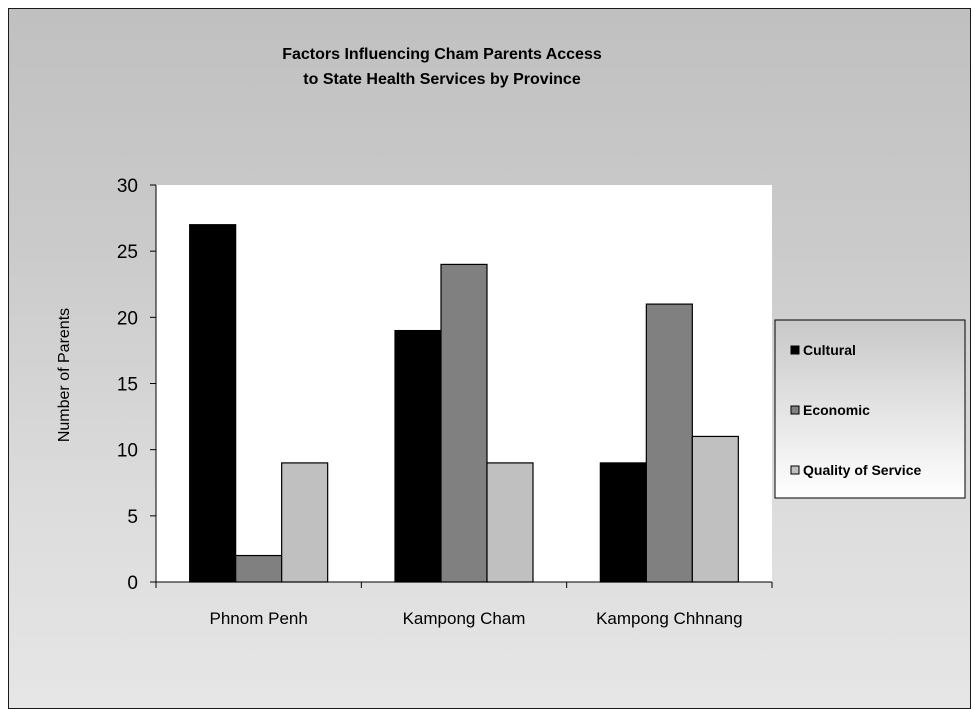 This screenshot has height=709, width=973. What do you see at coordinates (127, 186) in the screenshot?
I see `y-tick-label: 30` at bounding box center [127, 186].